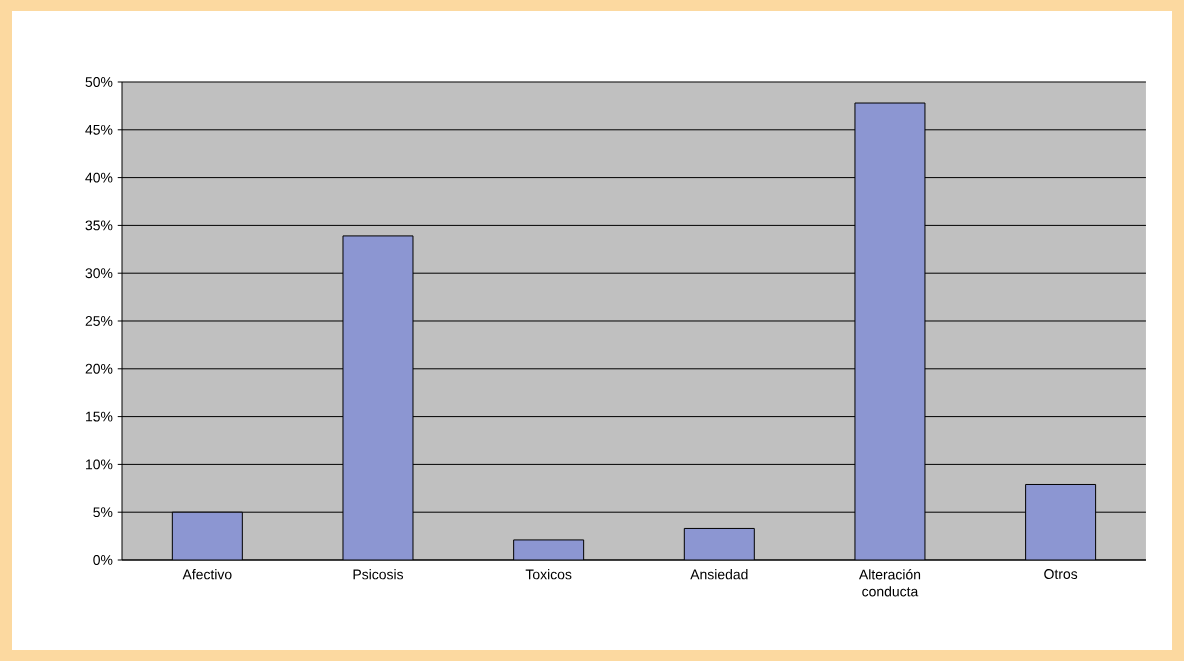 This screenshot has width=1184, height=661. What do you see at coordinates (99, 273) in the screenshot?
I see `y-tick-label: 30%` at bounding box center [99, 273].